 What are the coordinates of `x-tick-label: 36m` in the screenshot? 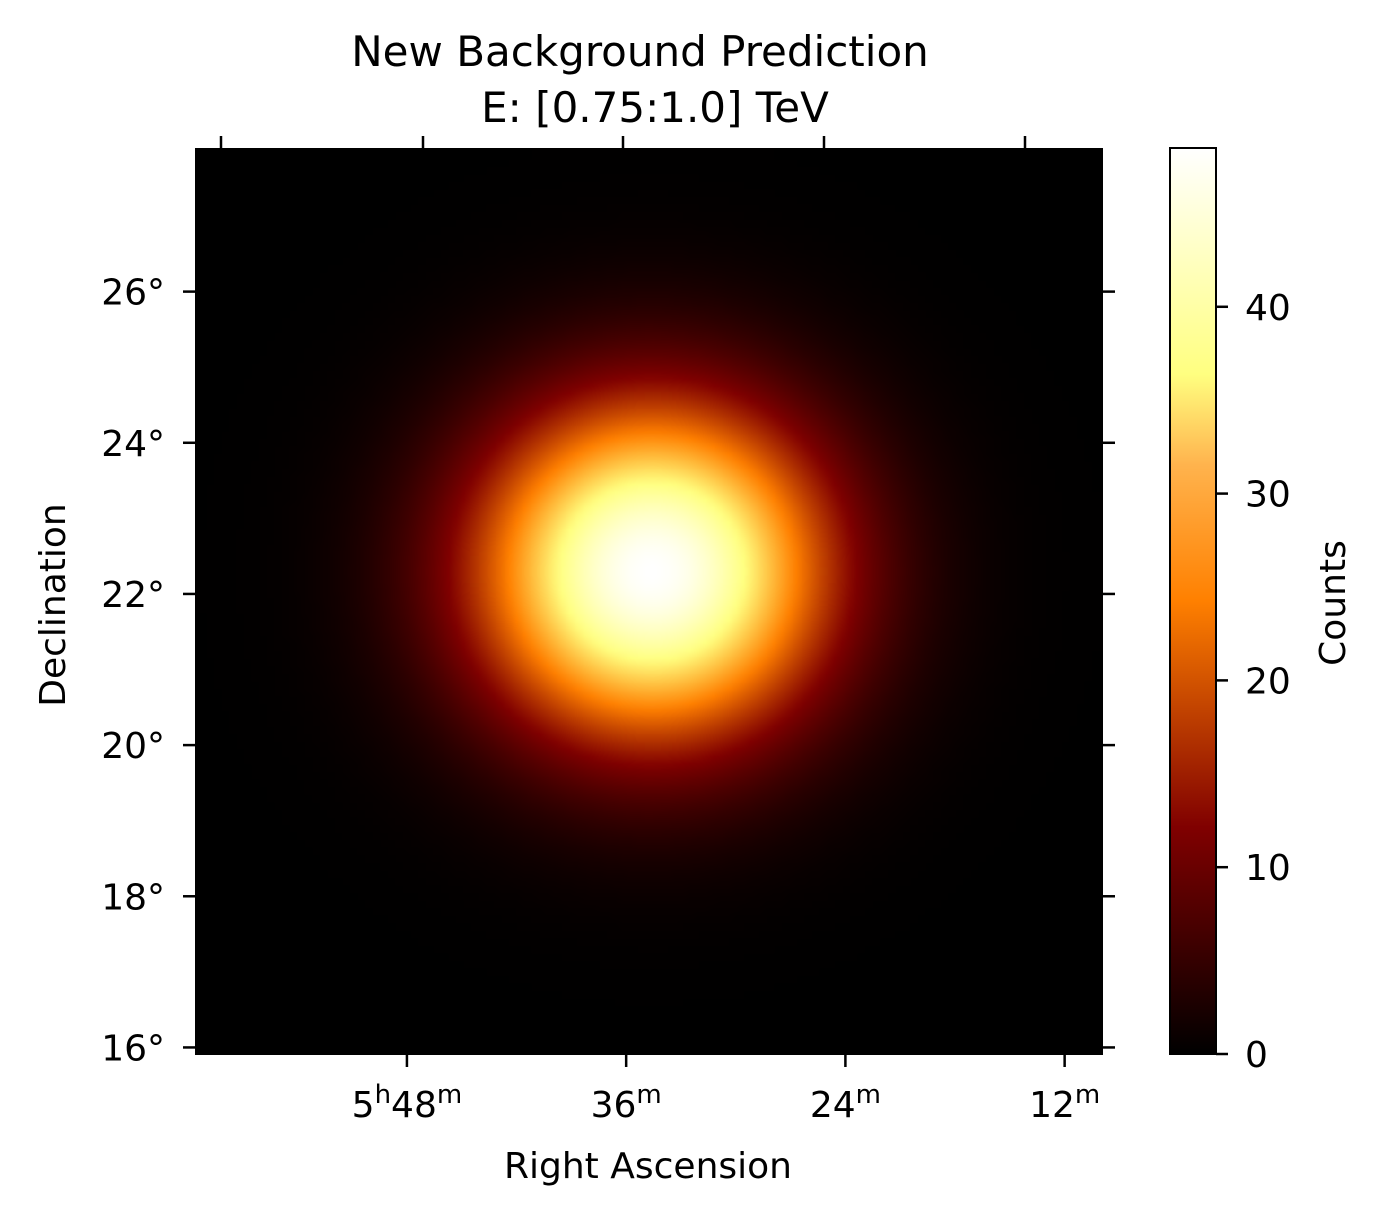 It's located at (626, 1103).